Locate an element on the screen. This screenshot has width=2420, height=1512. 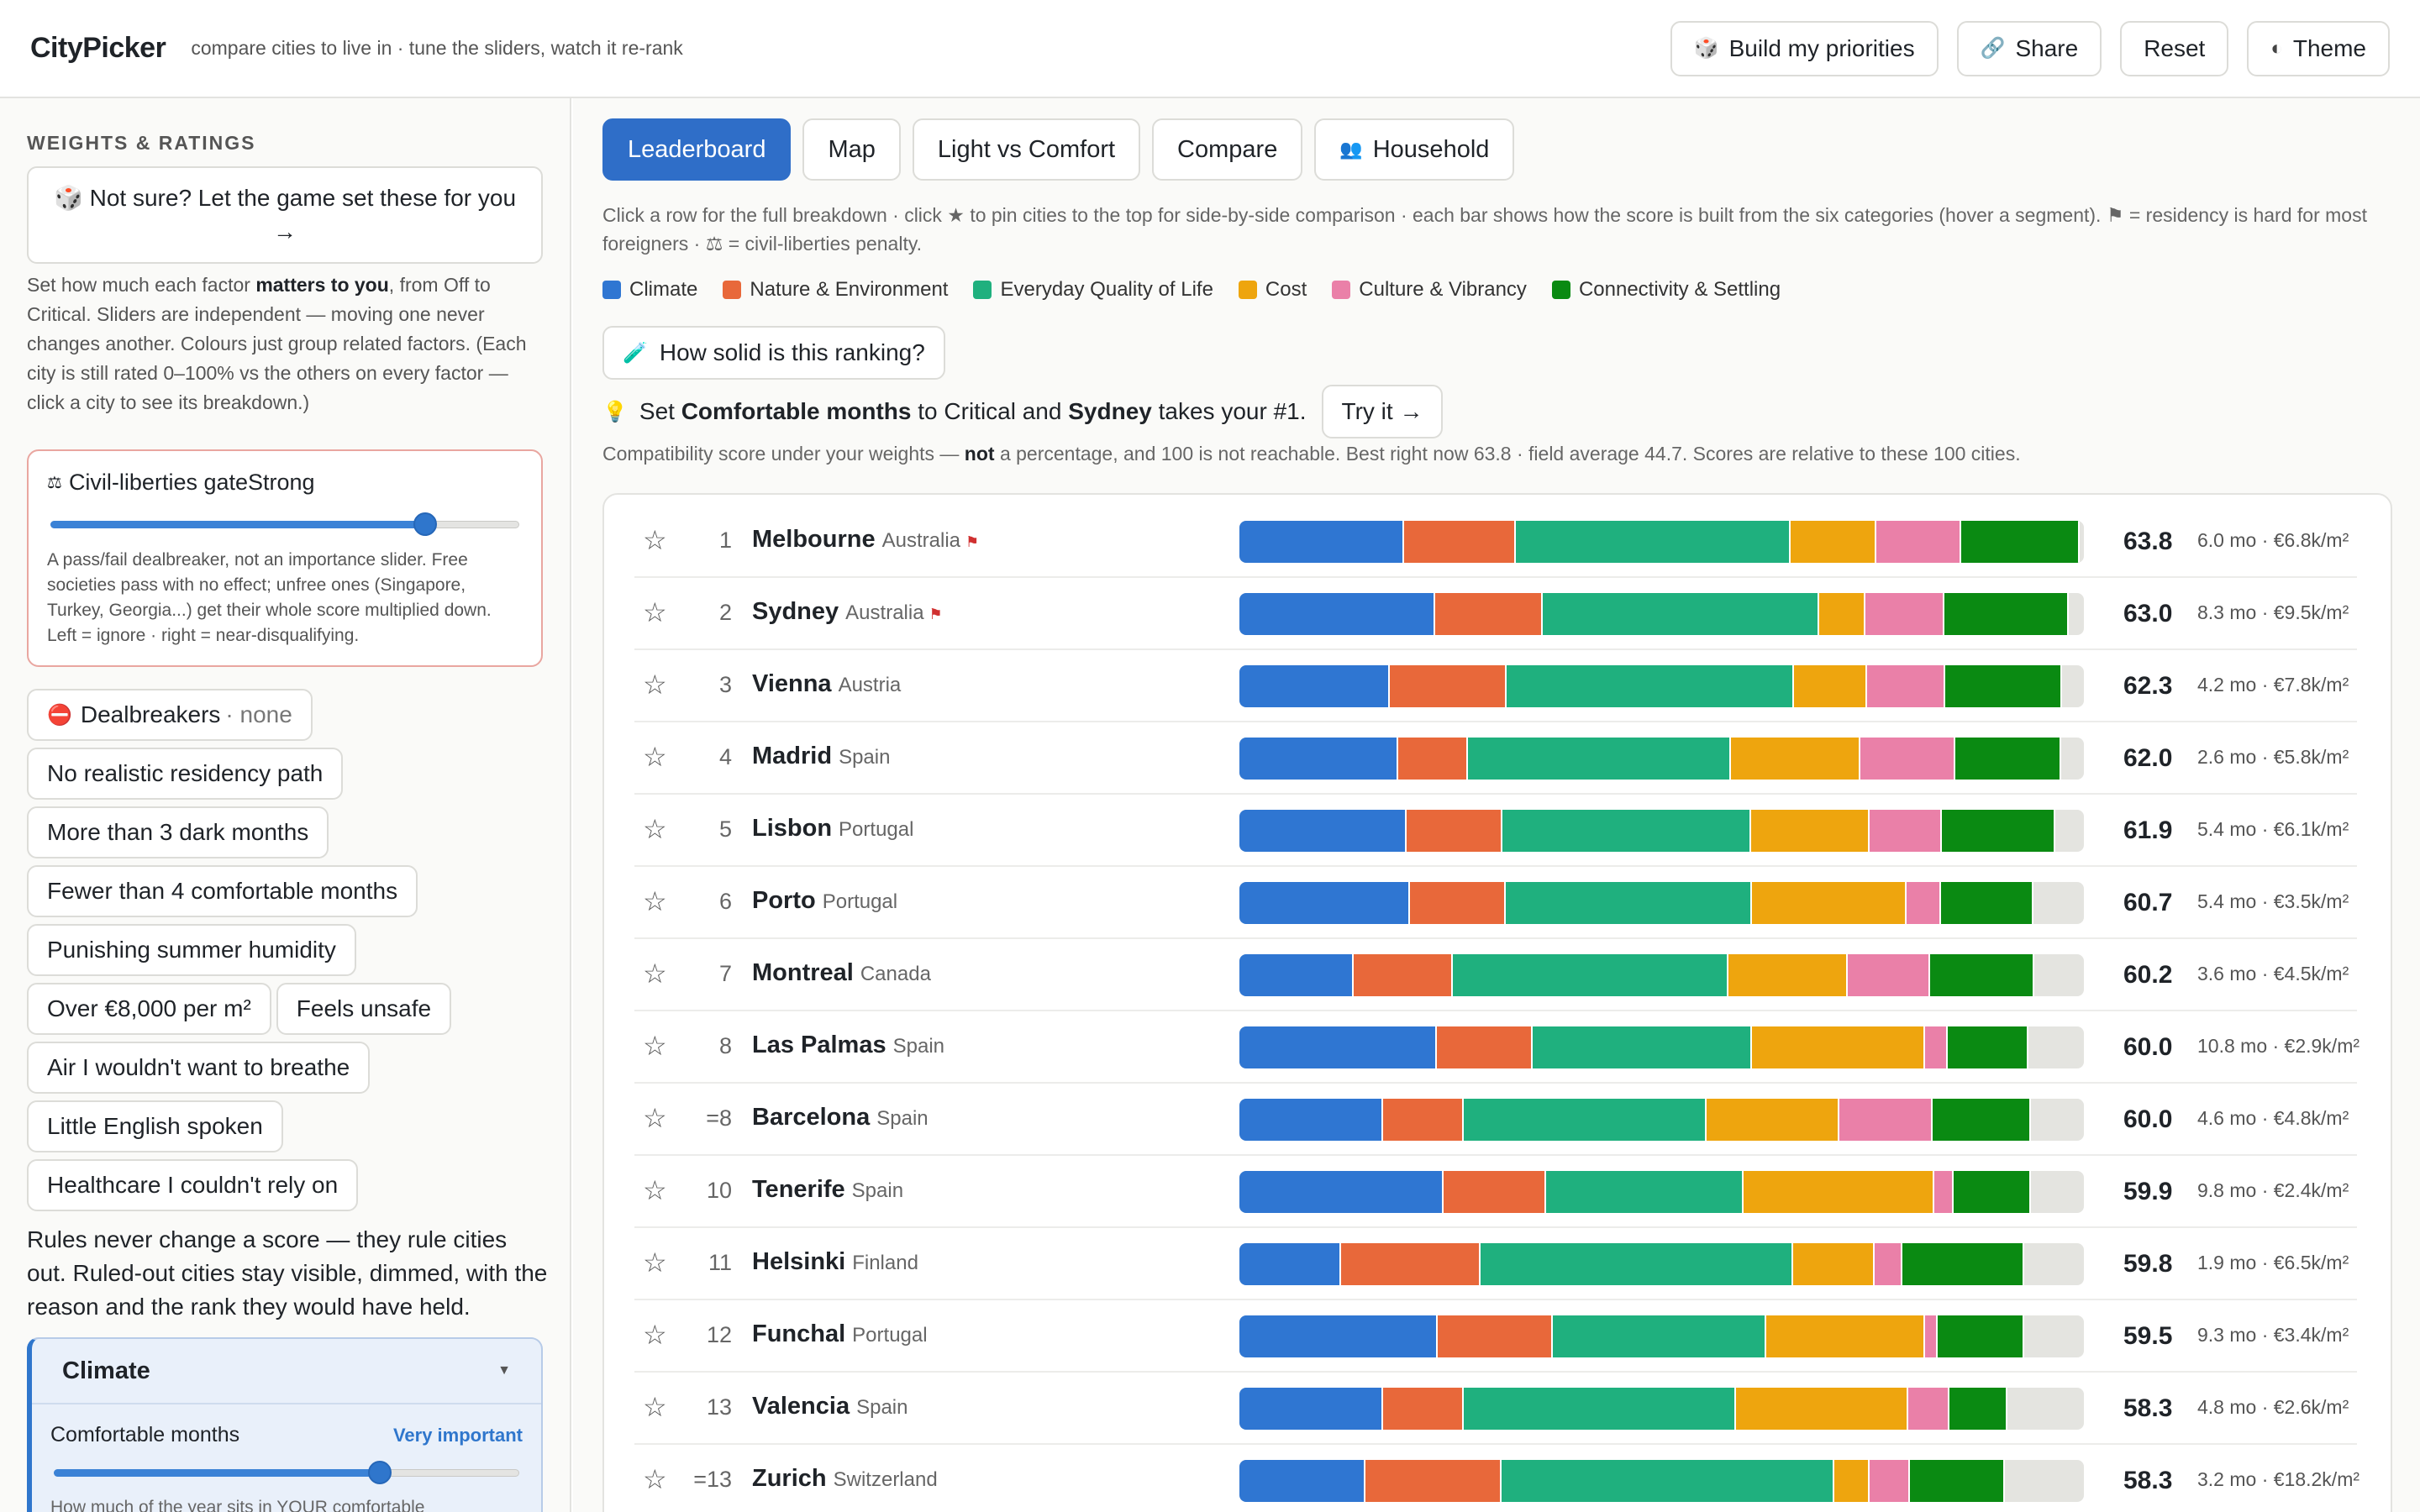
table-row: ☆ 10 Tenerife Spain 59.9 9.8 mo · €2.4k/m² is located at coordinates (1496, 1192).